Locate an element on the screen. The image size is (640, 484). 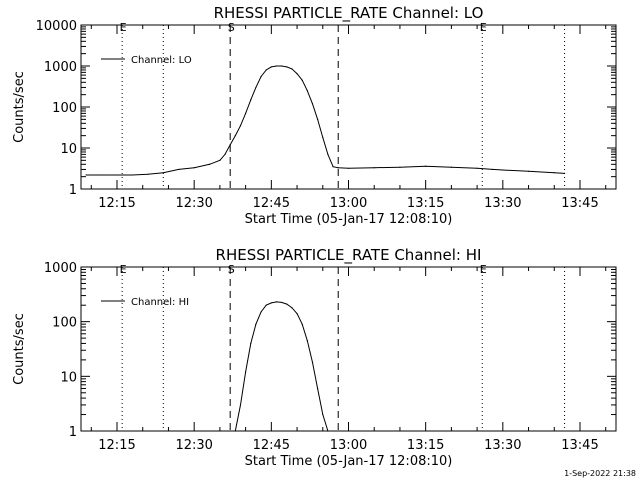
legend-label: Channel: HI is located at coordinates (160, 302).